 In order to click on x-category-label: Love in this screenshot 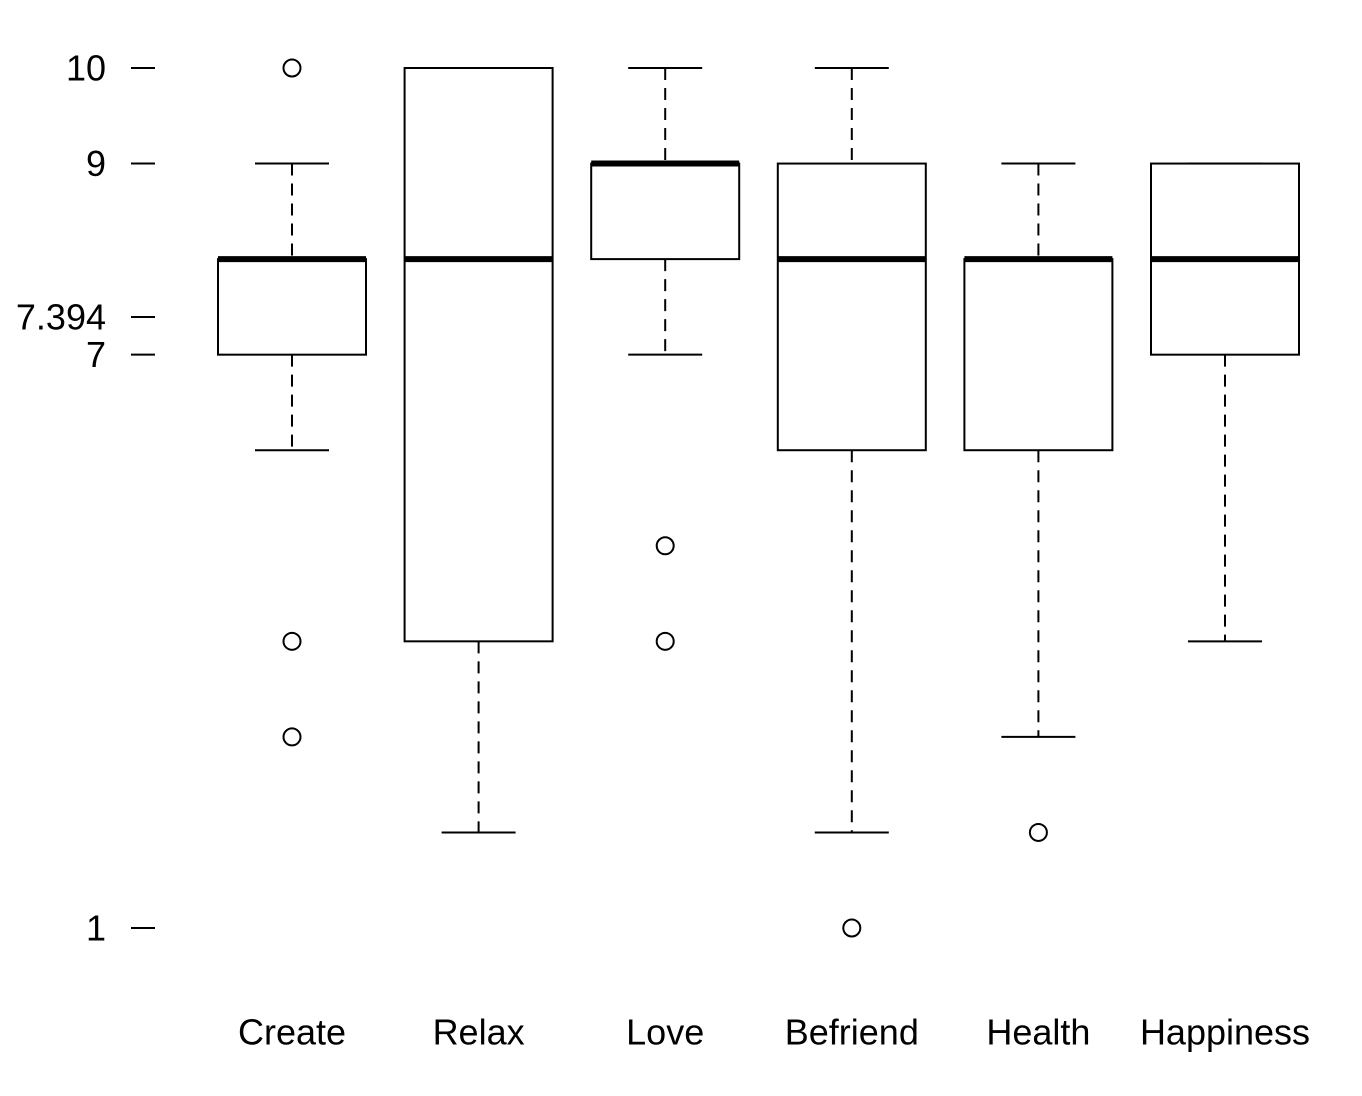, I will do `click(665, 1032)`.